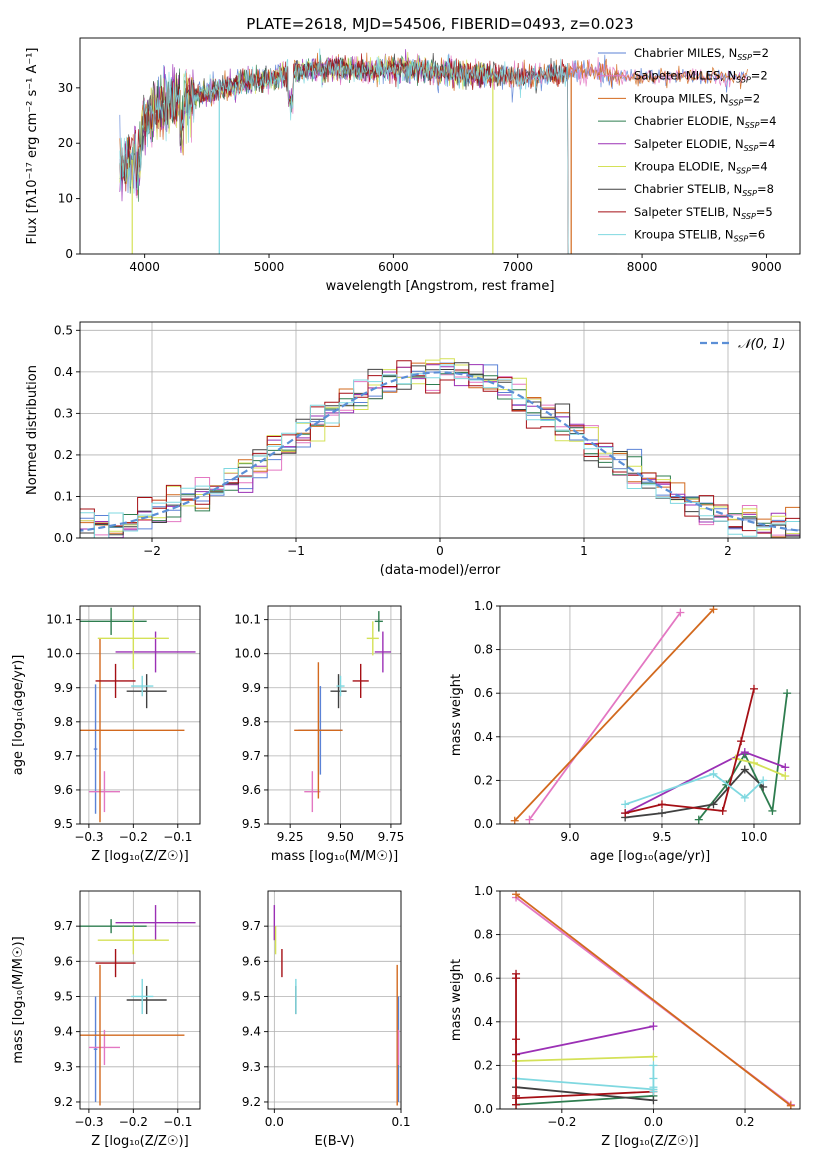  Describe the element at coordinates (334, 856) in the screenshot. I see `x-axis-label: mass [log₁₀(M/M☉)]` at that location.